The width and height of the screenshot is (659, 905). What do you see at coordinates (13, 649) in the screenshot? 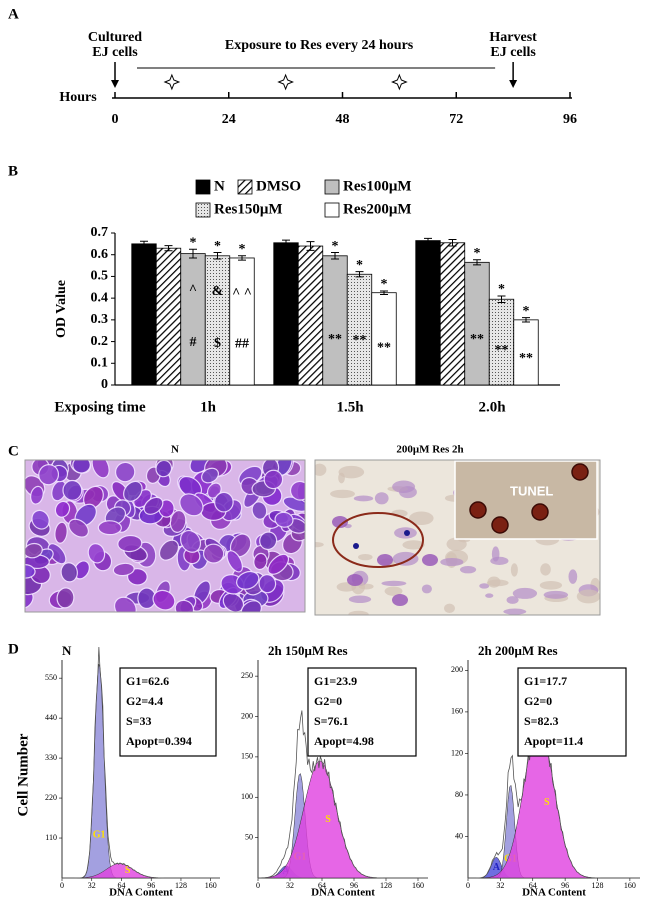
I see `panel-label: D` at bounding box center [13, 649].